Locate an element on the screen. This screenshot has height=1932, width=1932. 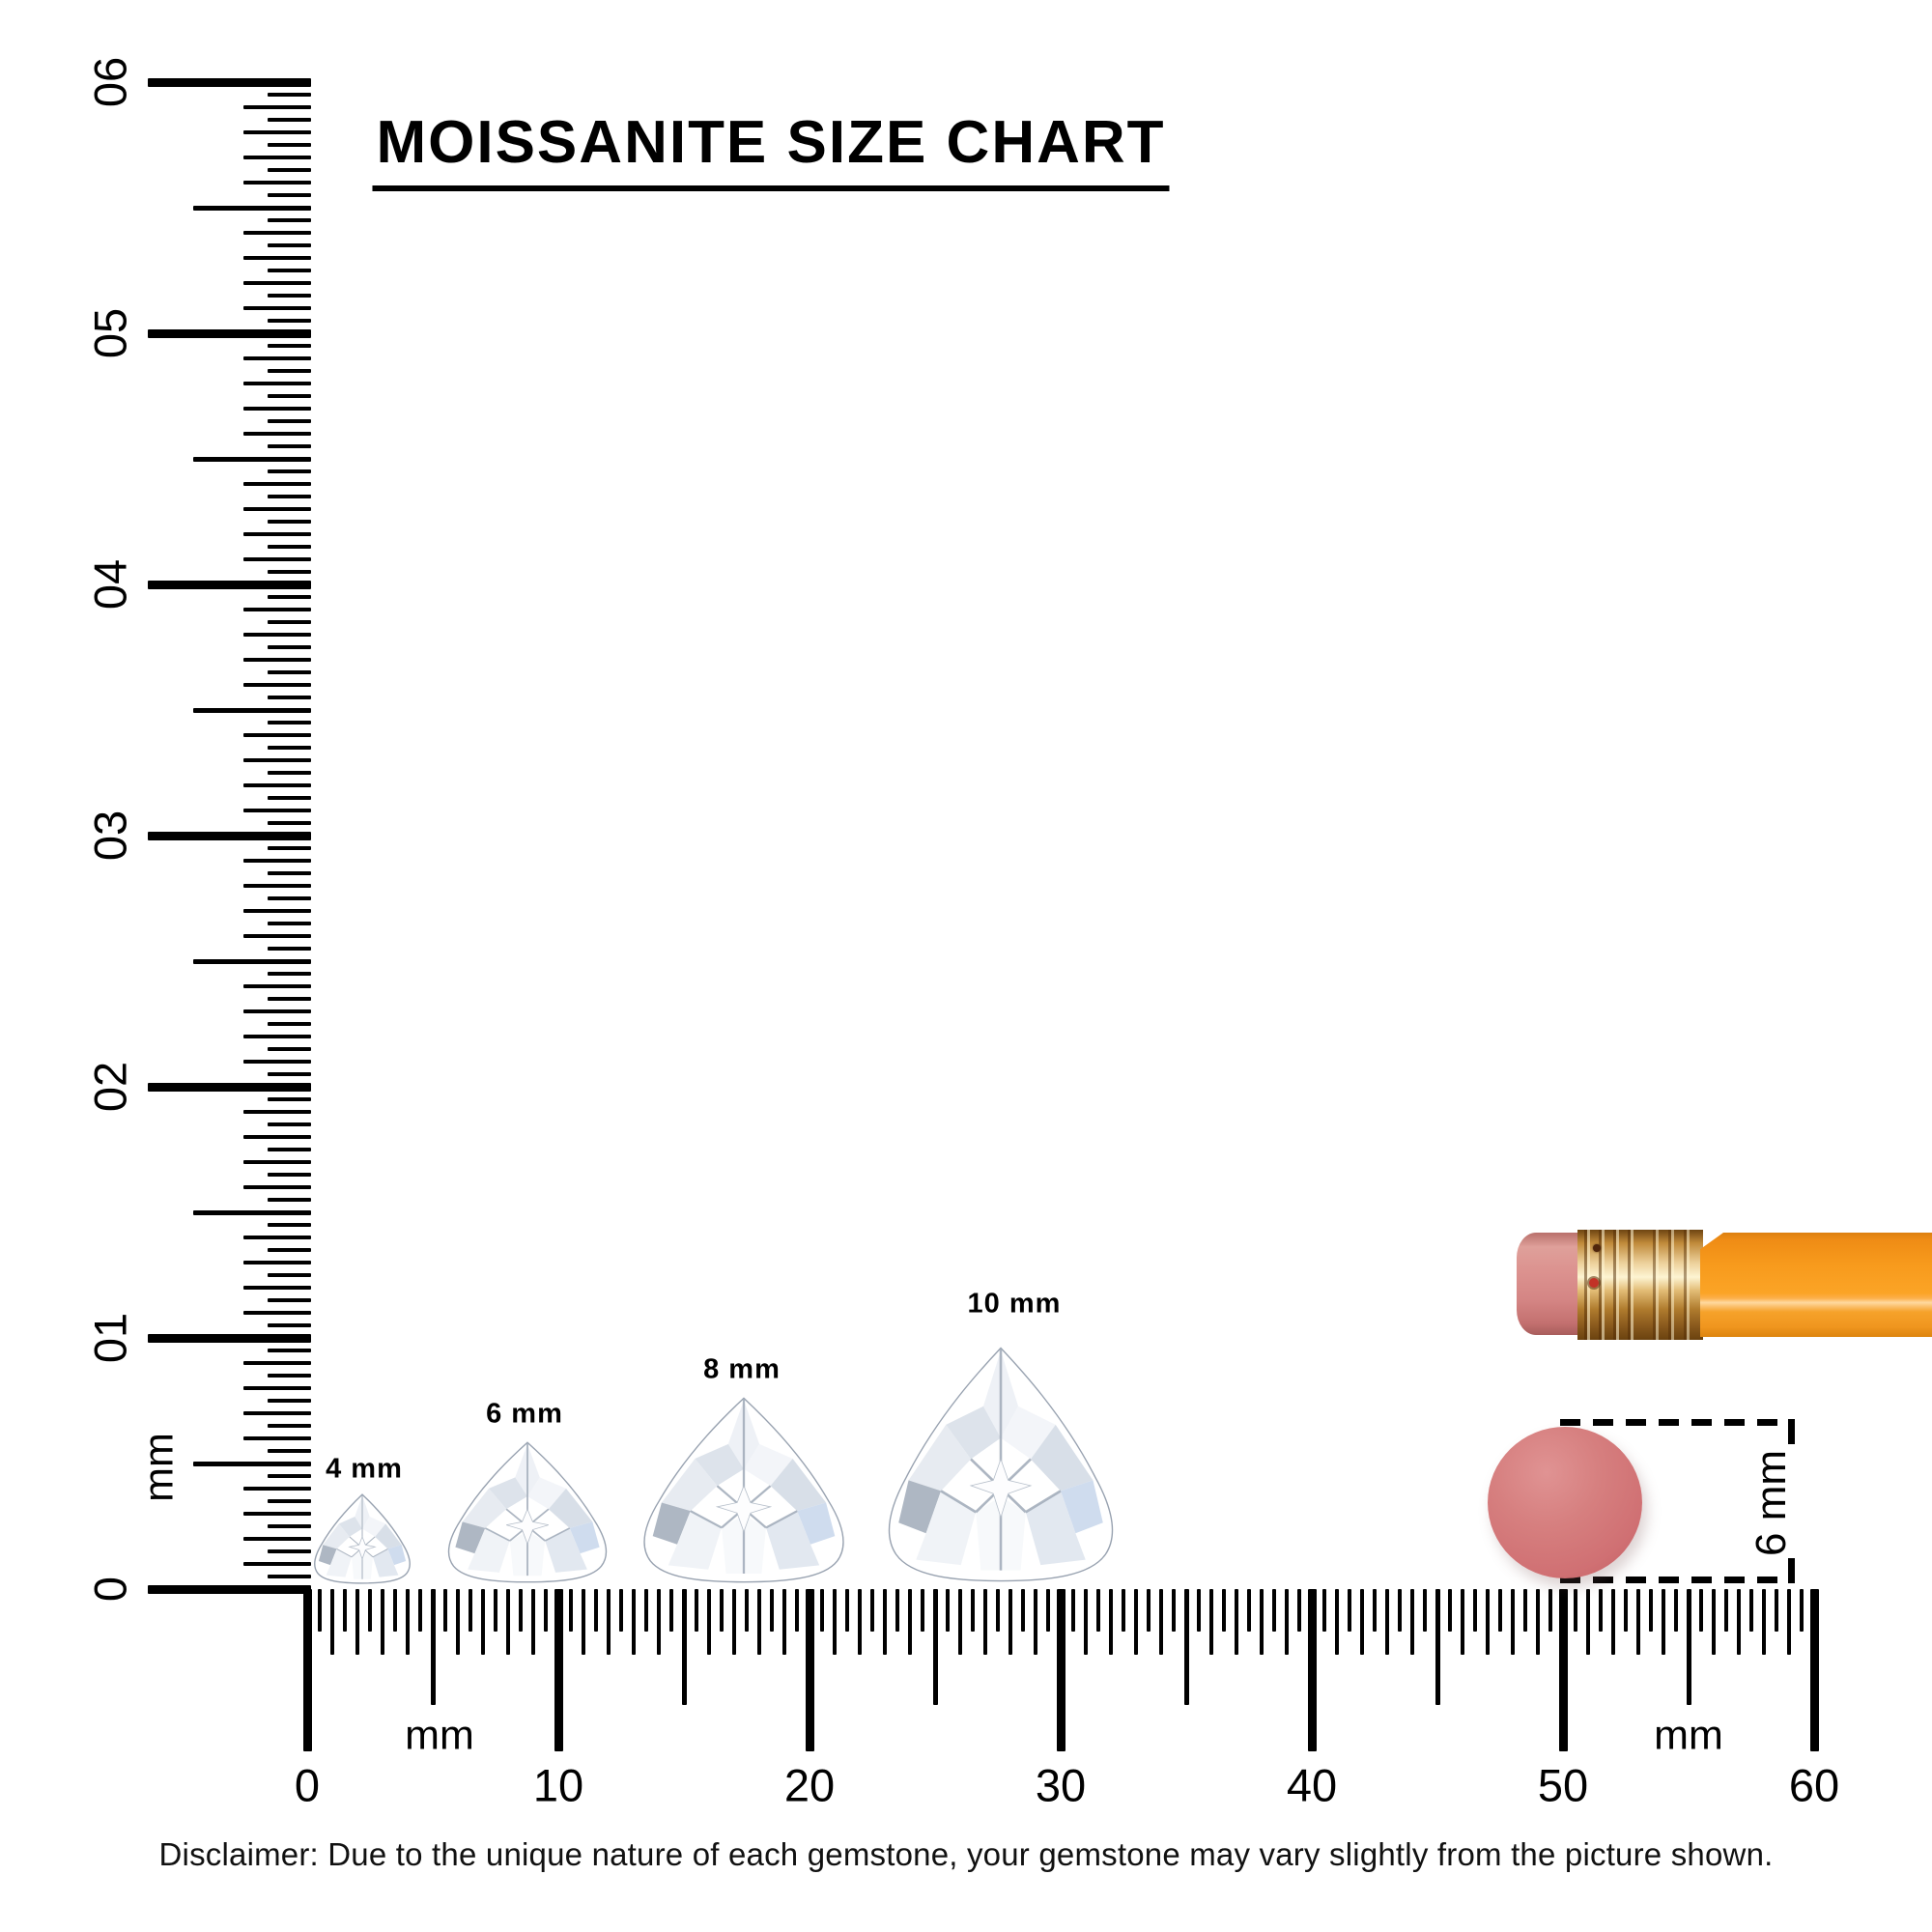
gem-10mm is located at coordinates (1000, 1464).